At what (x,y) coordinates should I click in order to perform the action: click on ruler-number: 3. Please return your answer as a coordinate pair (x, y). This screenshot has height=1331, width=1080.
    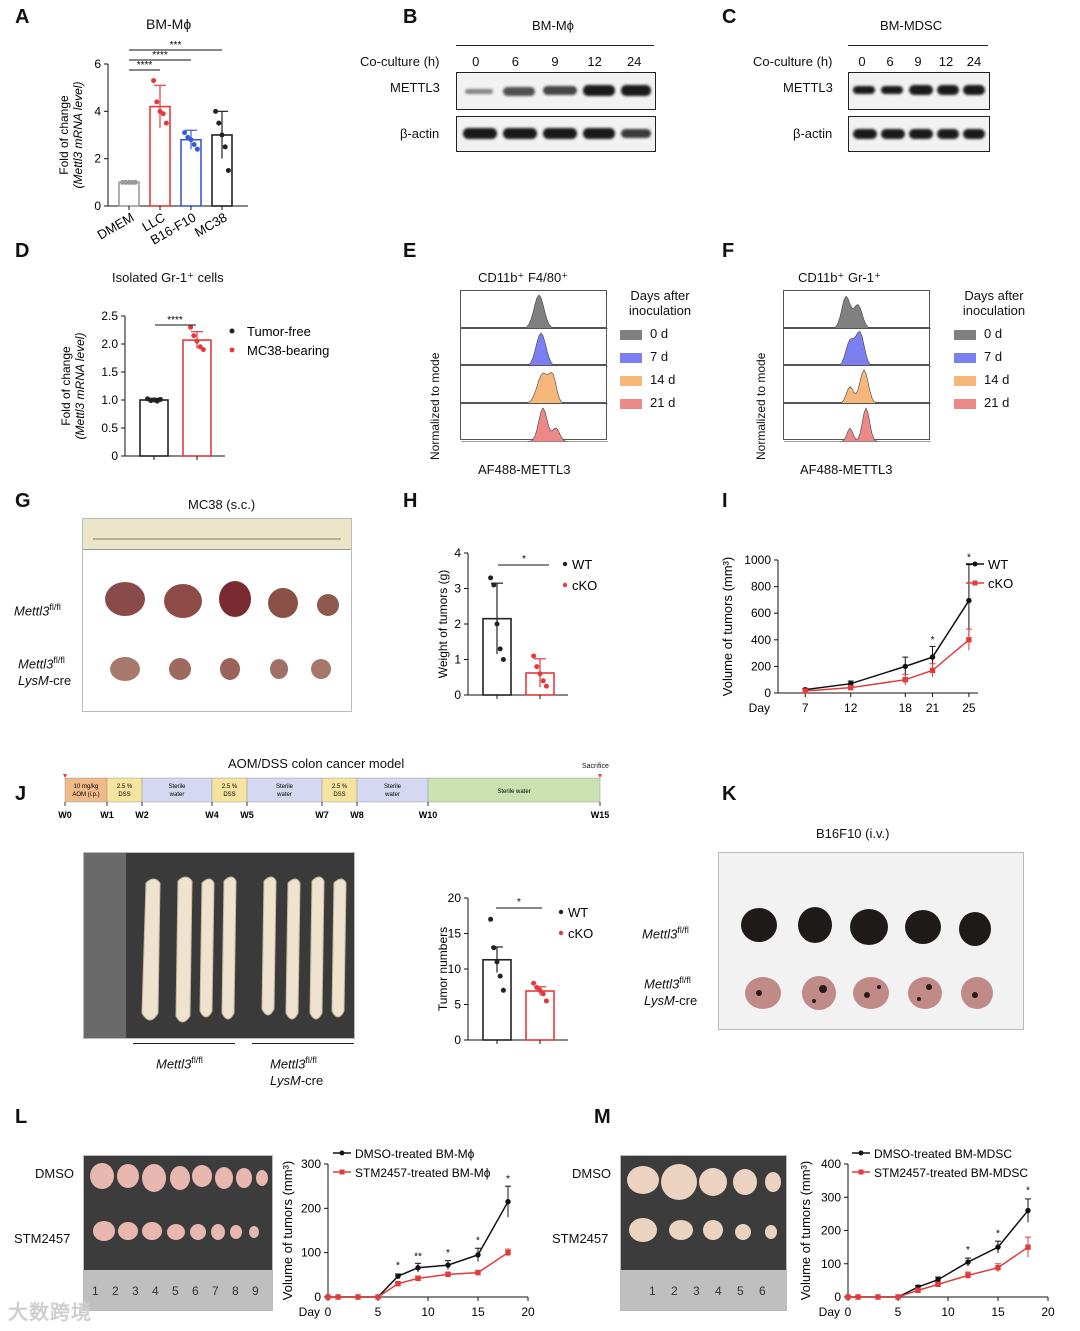
    Looking at the image, I should click on (135, 1291).